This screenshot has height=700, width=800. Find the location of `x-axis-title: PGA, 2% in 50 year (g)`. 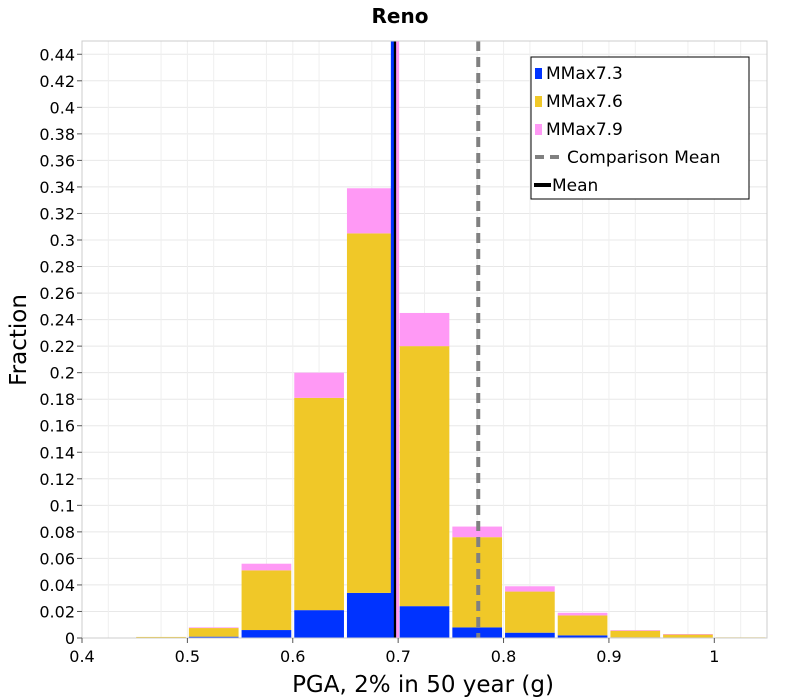

x-axis-title: PGA, 2% in 50 year (g) is located at coordinates (423, 685).